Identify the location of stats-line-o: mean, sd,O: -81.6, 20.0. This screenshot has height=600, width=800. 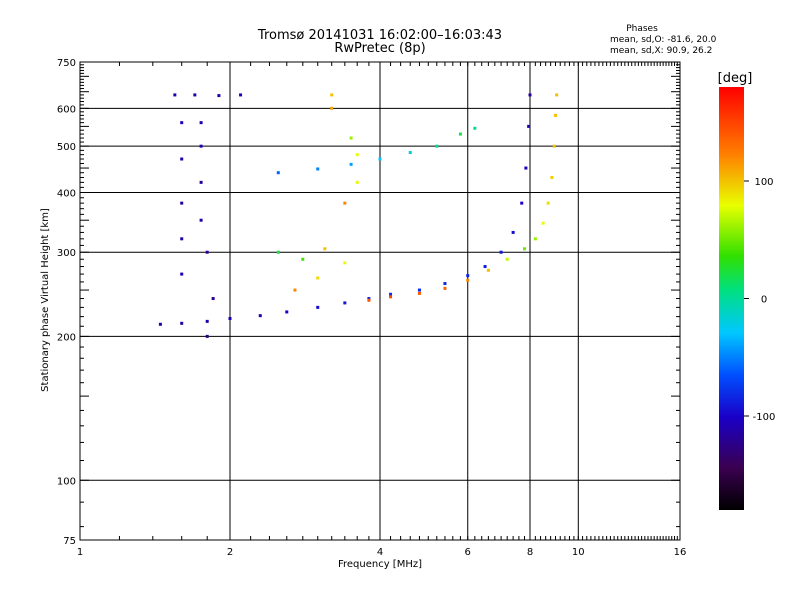
(663, 40).